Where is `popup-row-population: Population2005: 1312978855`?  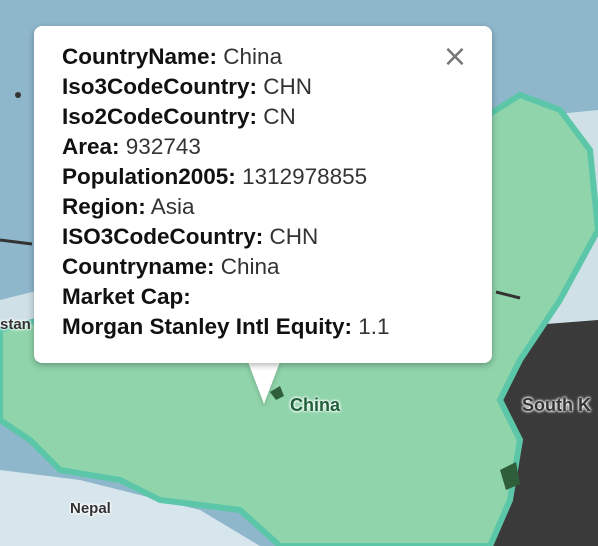 popup-row-population: Population2005: 1312978855 is located at coordinates (215, 176).